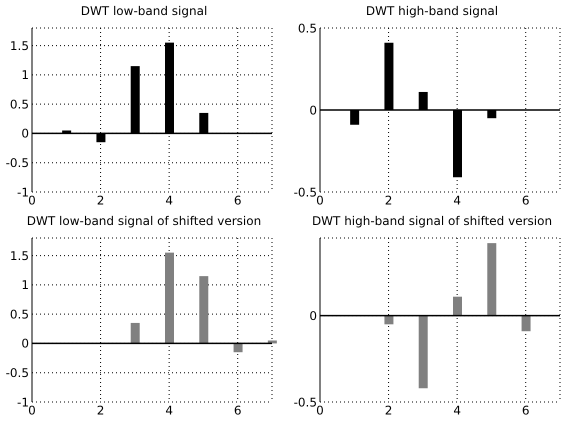 This screenshot has height=426, width=577. What do you see at coordinates (432, 221) in the screenshot?
I see `chart-title: DWT high-band signal of shifted version` at bounding box center [432, 221].